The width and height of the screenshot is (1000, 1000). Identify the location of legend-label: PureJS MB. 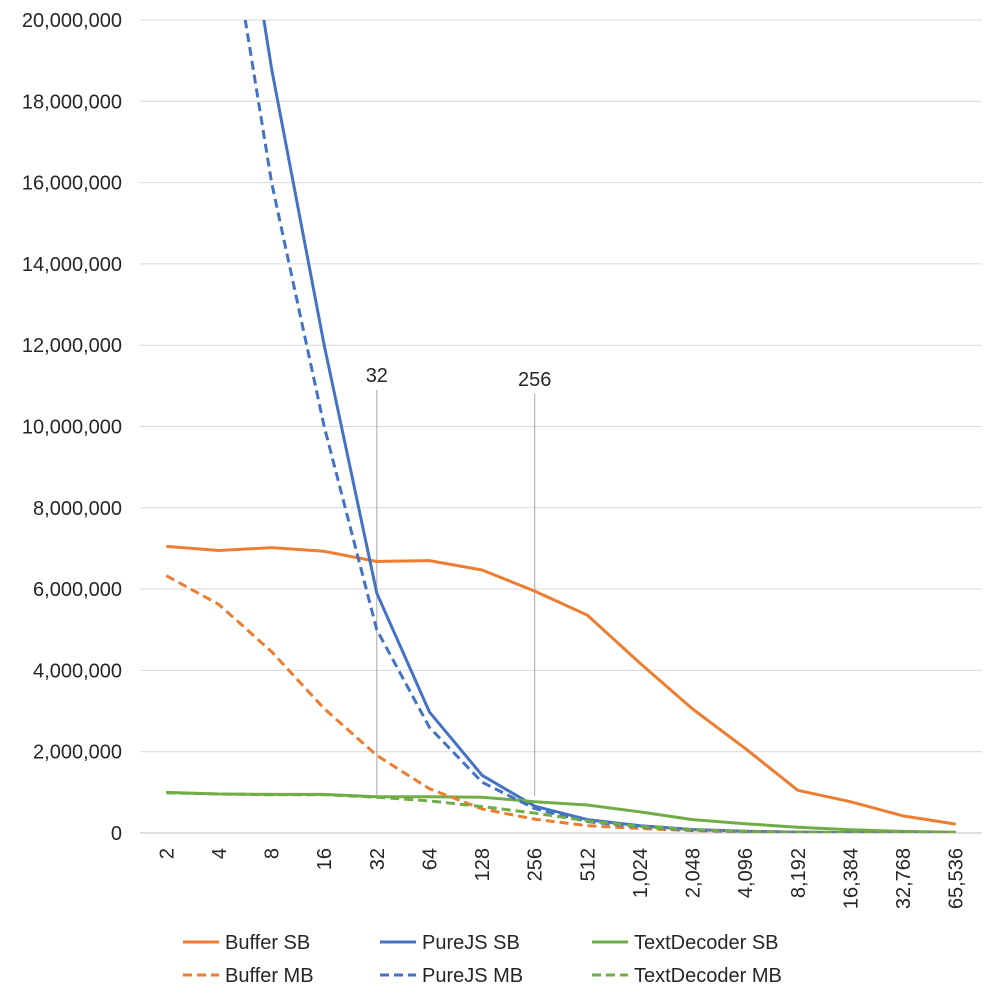
(472, 976).